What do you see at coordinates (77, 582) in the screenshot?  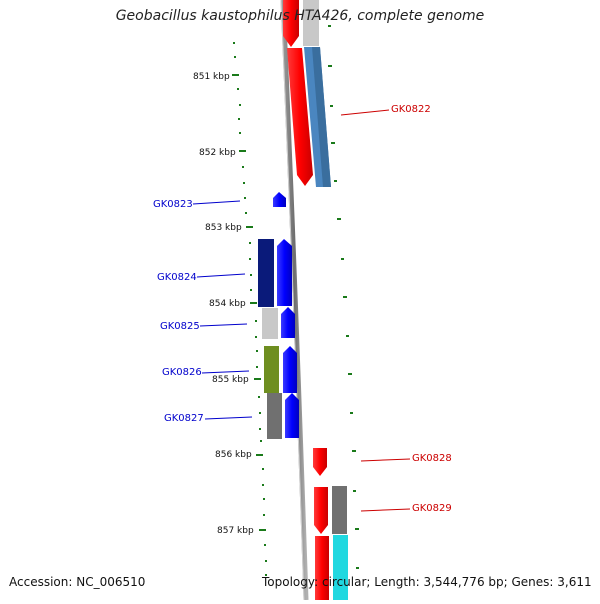 I see `accession-text: Accession: NC_006510` at bounding box center [77, 582].